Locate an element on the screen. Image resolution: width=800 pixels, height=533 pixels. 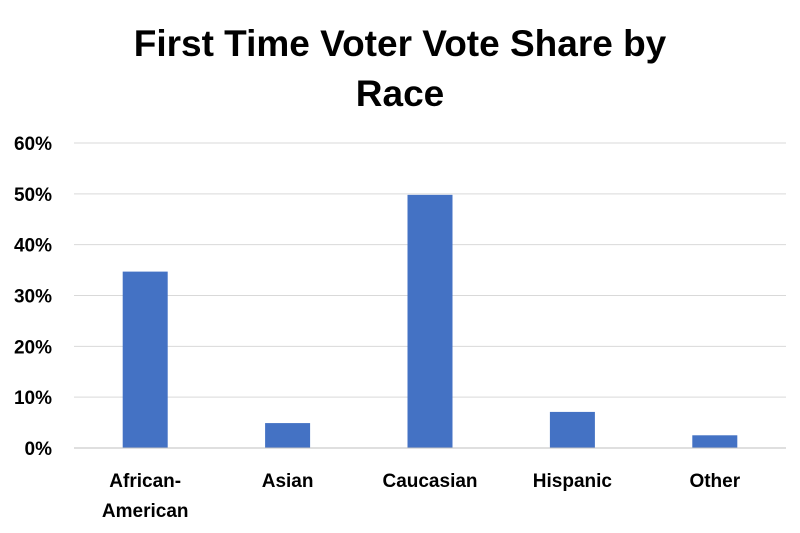
y-tick-label: 20% is located at coordinates (33, 347).